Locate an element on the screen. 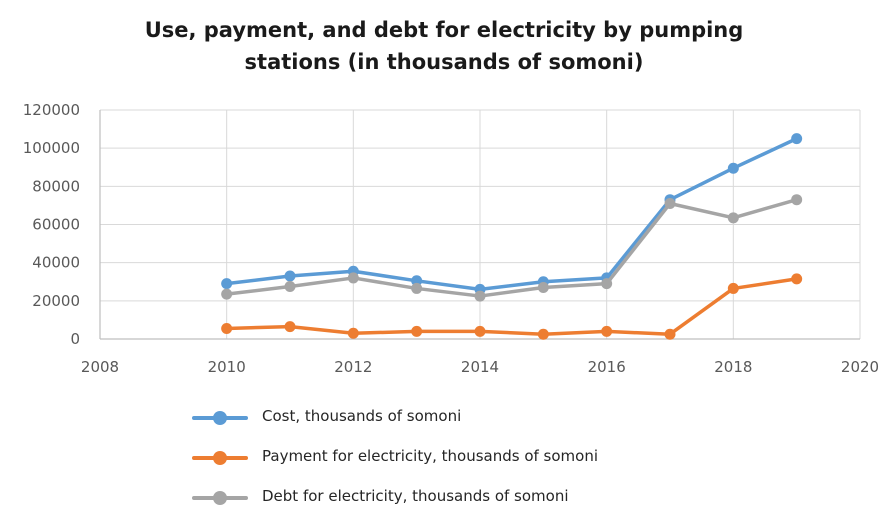 The width and height of the screenshot is (888, 522). legend-label-cost: Cost, thousands of somoni is located at coordinates (362, 416).